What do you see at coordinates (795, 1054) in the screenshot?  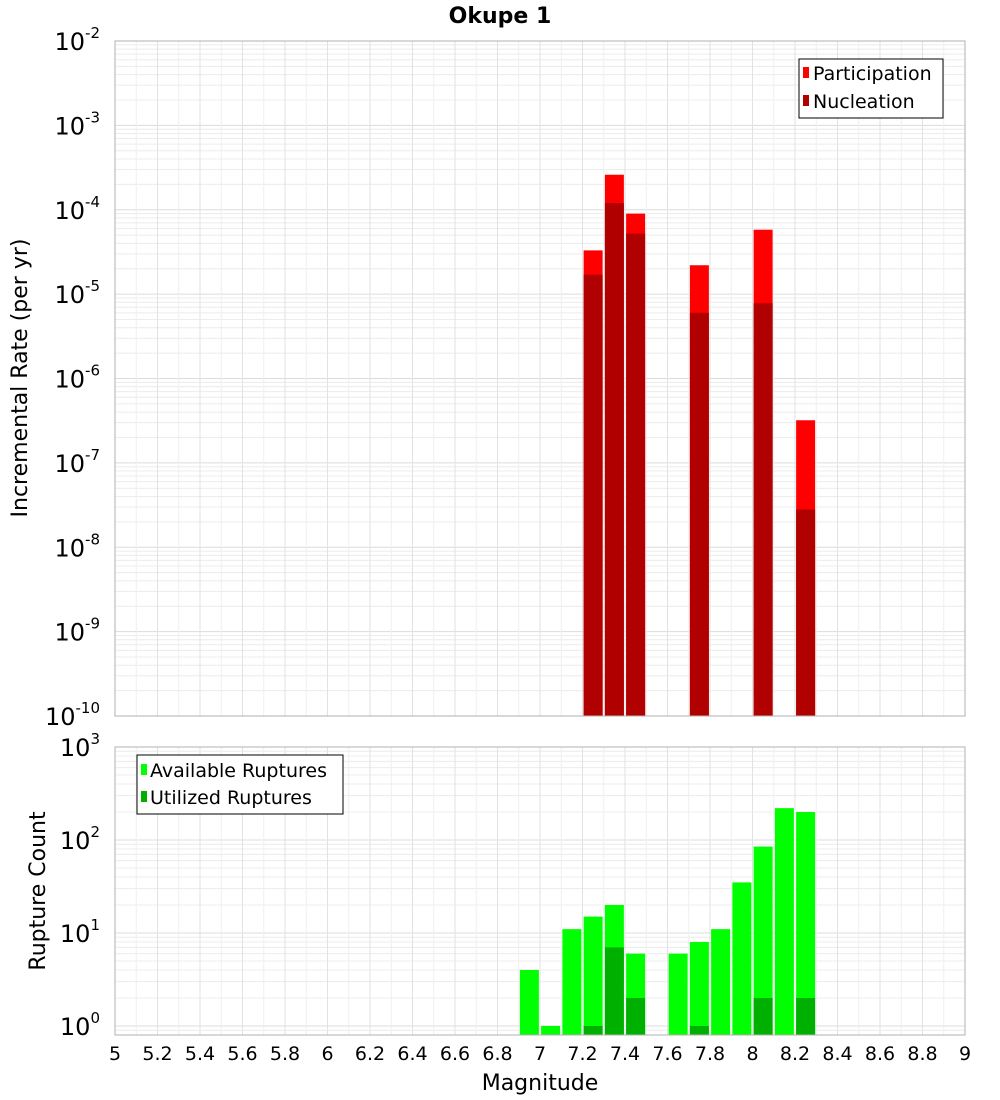 I see `x-tick-label: 8.2` at bounding box center [795, 1054].